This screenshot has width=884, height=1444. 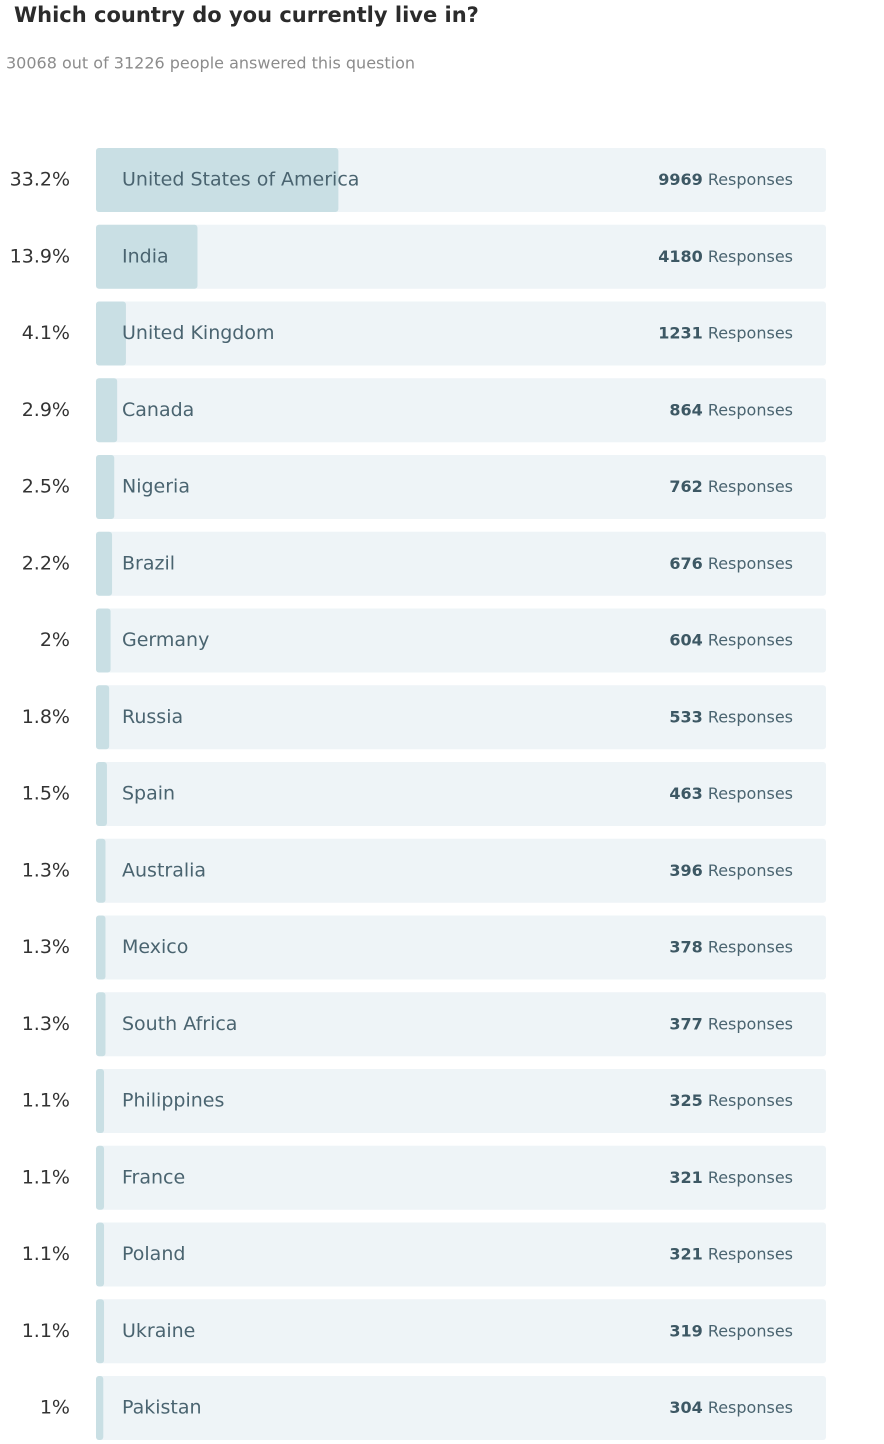 I want to click on response-count: 377 Responses, so click(x=731, y=1023).